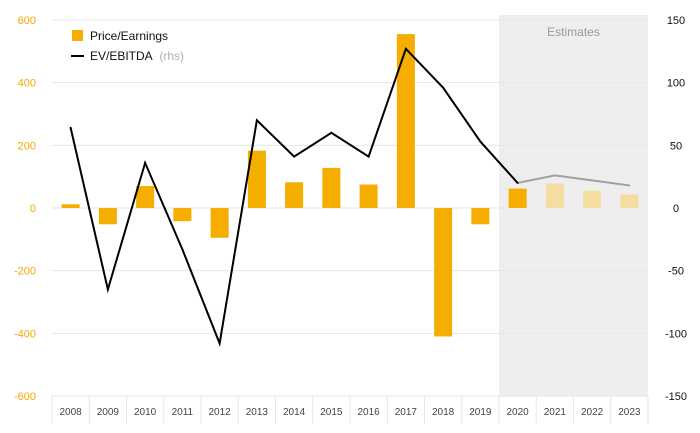 The height and width of the screenshot is (433, 700). I want to click on left-axis-tick-label: 600, so click(27, 21).